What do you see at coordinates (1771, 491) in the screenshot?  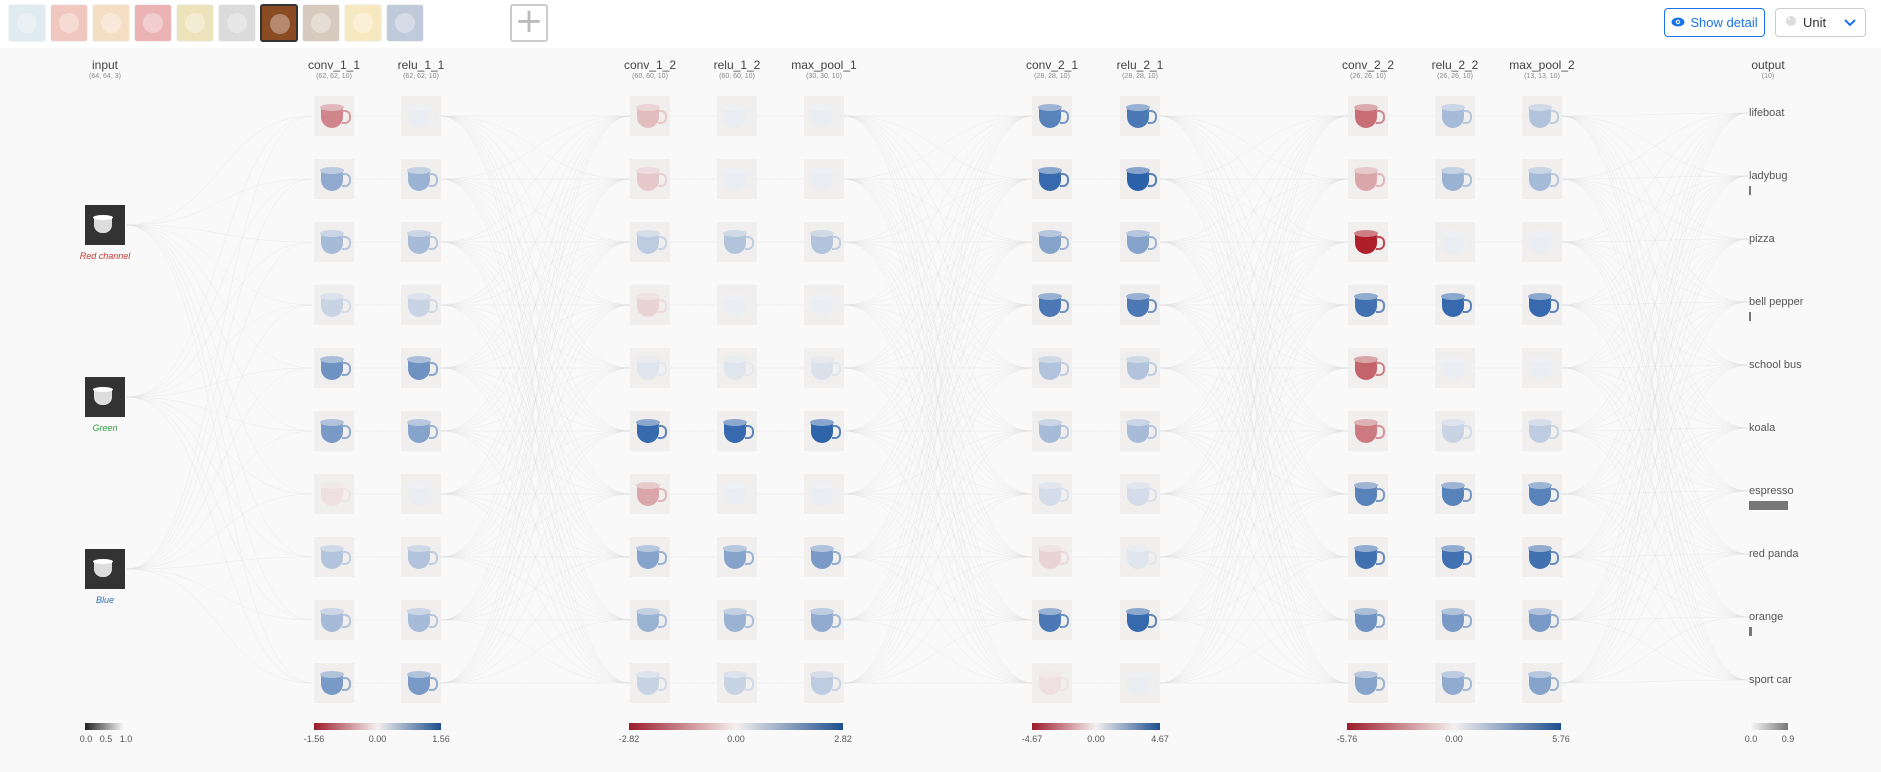 I see `output-class-label: espresso` at bounding box center [1771, 491].